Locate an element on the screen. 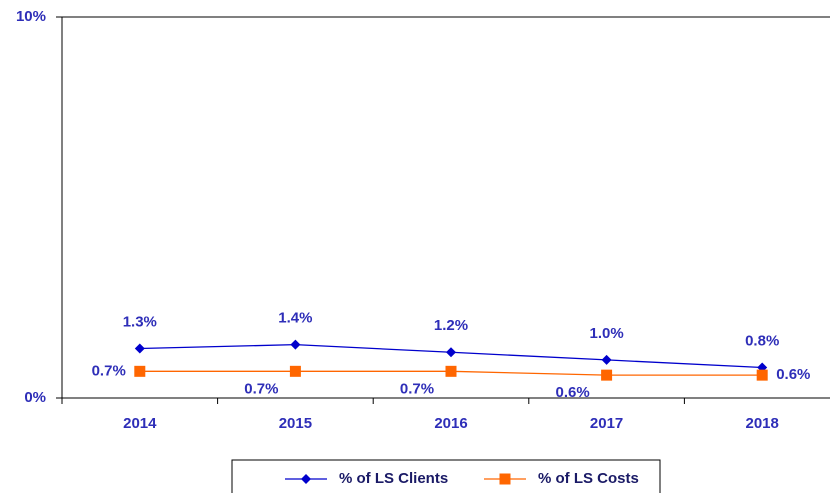 The width and height of the screenshot is (830, 493). data-label: 1.3% is located at coordinates (140, 321).